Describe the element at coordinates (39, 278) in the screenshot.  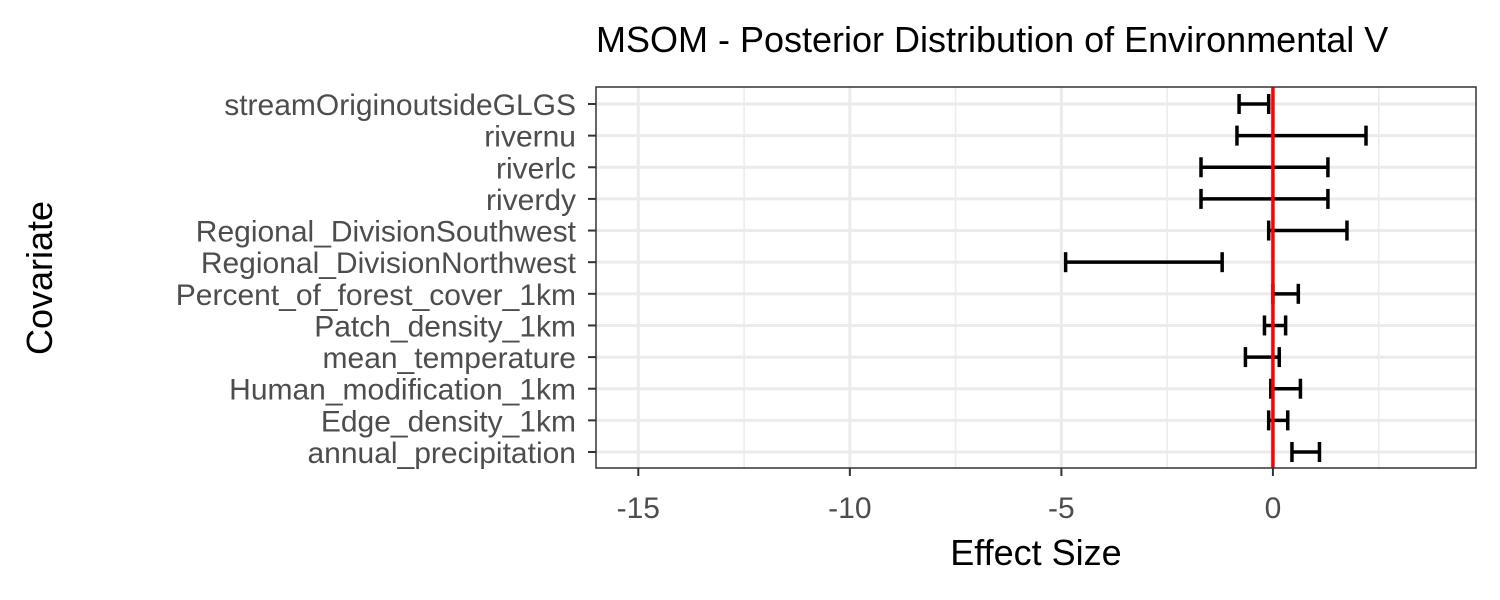
I see `y-axis-title: Covariate` at that location.